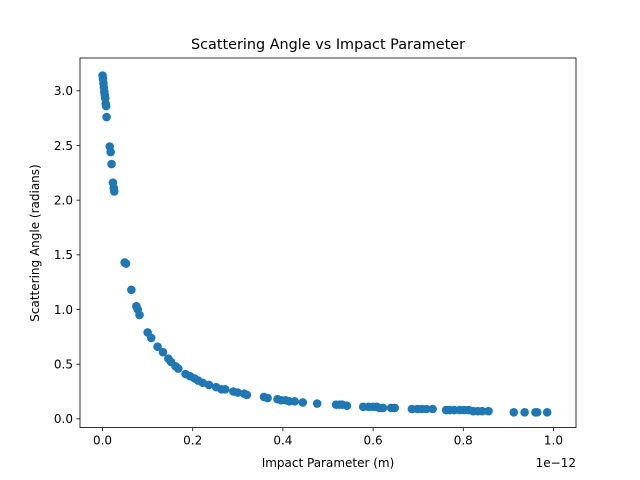  Describe the element at coordinates (192, 441) in the screenshot. I see `x-tick-label: 0.2` at that location.